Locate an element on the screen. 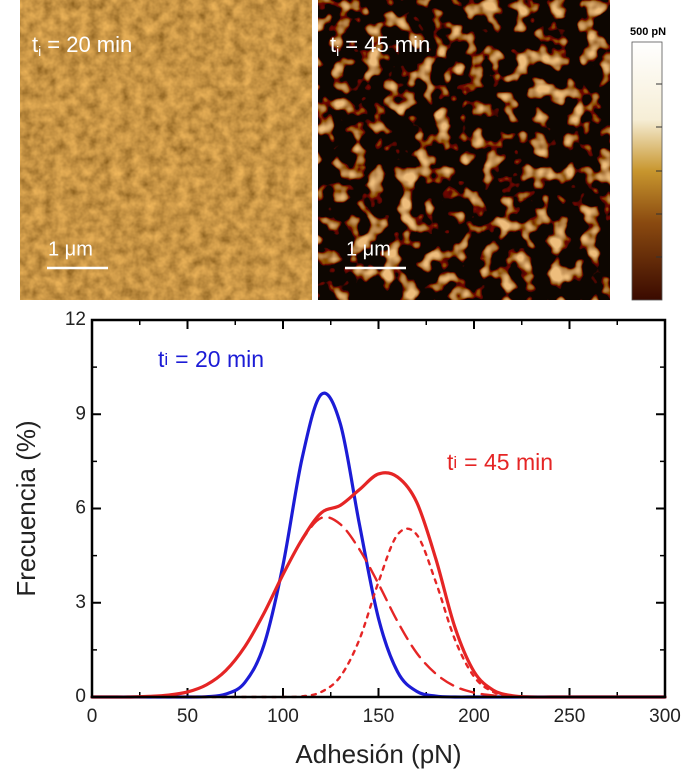  colorbar-label: 500 pN is located at coordinates (648, 32).